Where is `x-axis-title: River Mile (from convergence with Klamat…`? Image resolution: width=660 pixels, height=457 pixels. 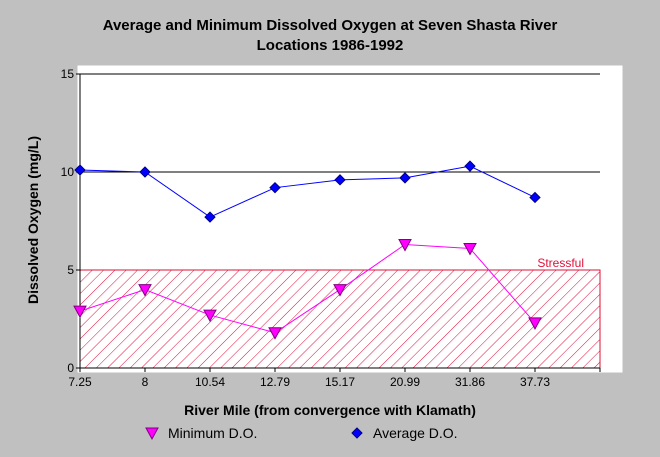
x-axis-title: River Mile (from convergence with Klamat… is located at coordinates (330, 410).